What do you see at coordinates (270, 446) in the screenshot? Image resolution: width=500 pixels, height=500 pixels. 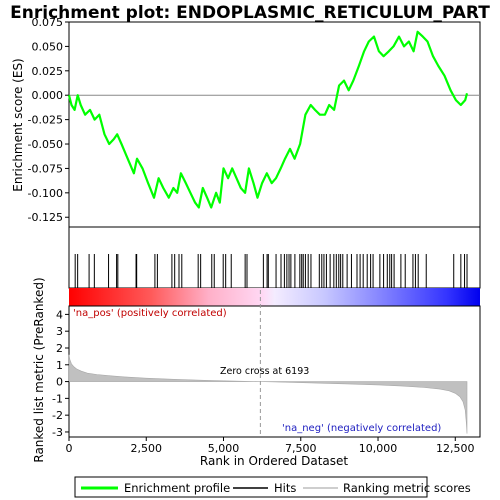 I see `x-axis-ticks: 0 2,500 5,000 7,500 10,000 12,500` at bounding box center [270, 446].